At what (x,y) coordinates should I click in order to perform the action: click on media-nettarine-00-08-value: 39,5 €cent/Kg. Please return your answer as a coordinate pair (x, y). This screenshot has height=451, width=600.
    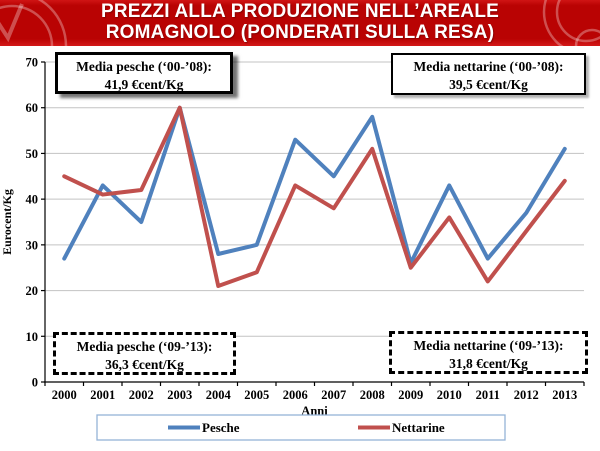
    Looking at the image, I should click on (488, 84).